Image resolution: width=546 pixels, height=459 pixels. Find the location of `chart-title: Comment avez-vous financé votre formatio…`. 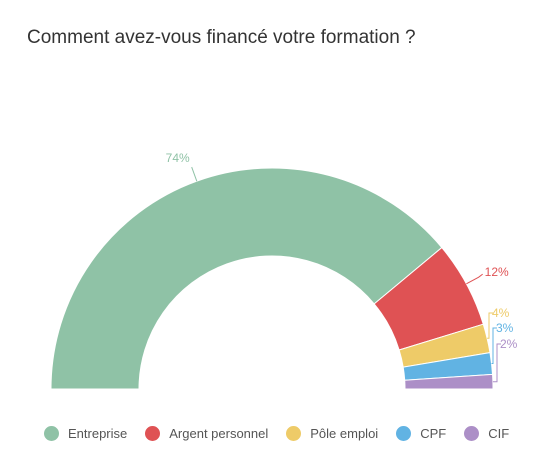

chart-title: Comment avez-vous financé votre formatio… is located at coordinates (221, 37).